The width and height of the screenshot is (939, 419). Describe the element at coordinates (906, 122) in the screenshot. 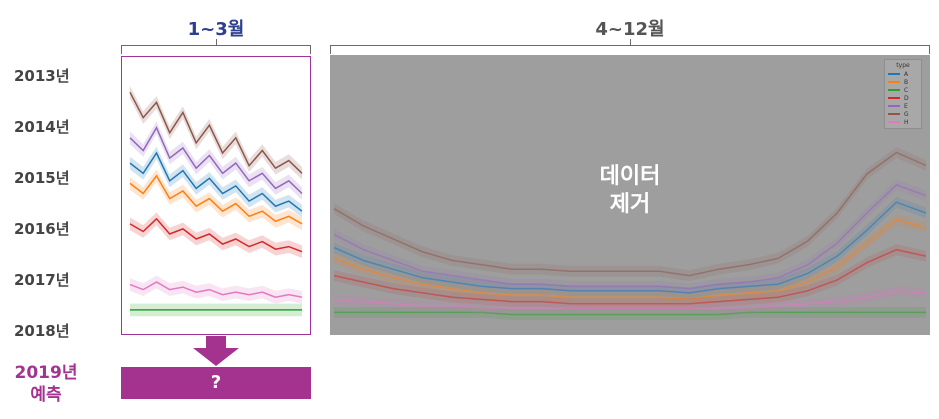

I see `legend-label: H` at that location.